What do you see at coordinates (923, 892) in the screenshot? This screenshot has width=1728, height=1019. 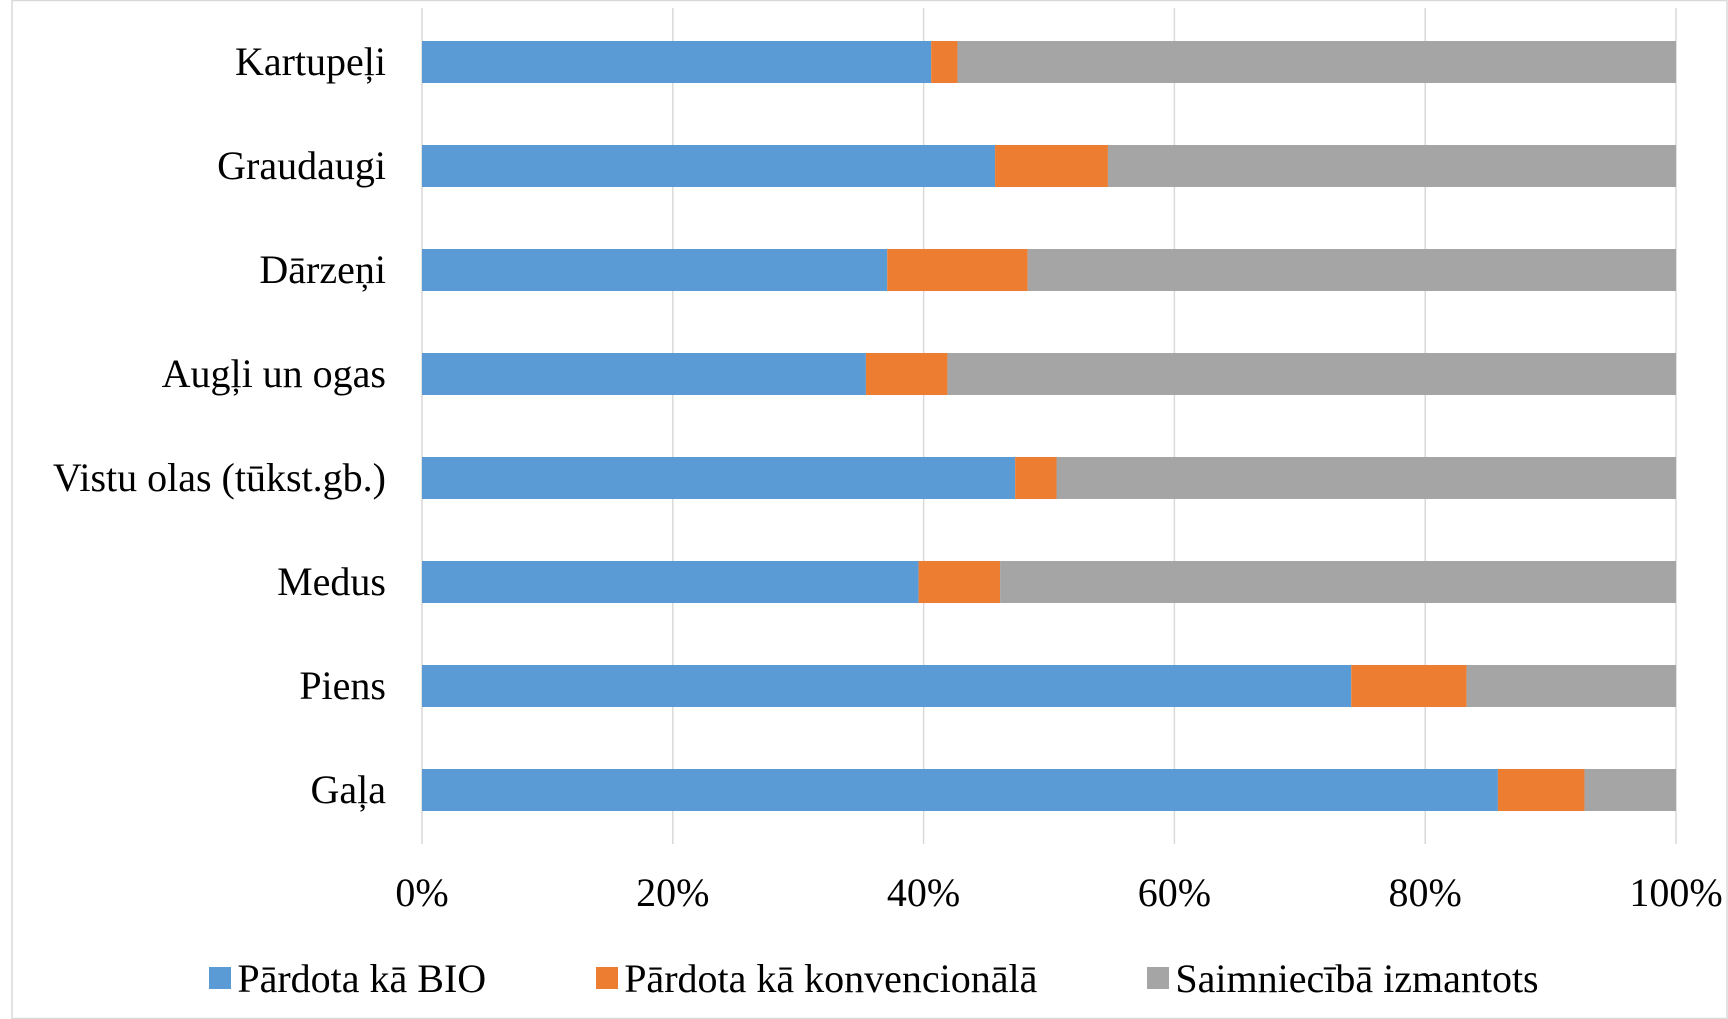 I see `x-tick-label: 40%` at bounding box center [923, 892].